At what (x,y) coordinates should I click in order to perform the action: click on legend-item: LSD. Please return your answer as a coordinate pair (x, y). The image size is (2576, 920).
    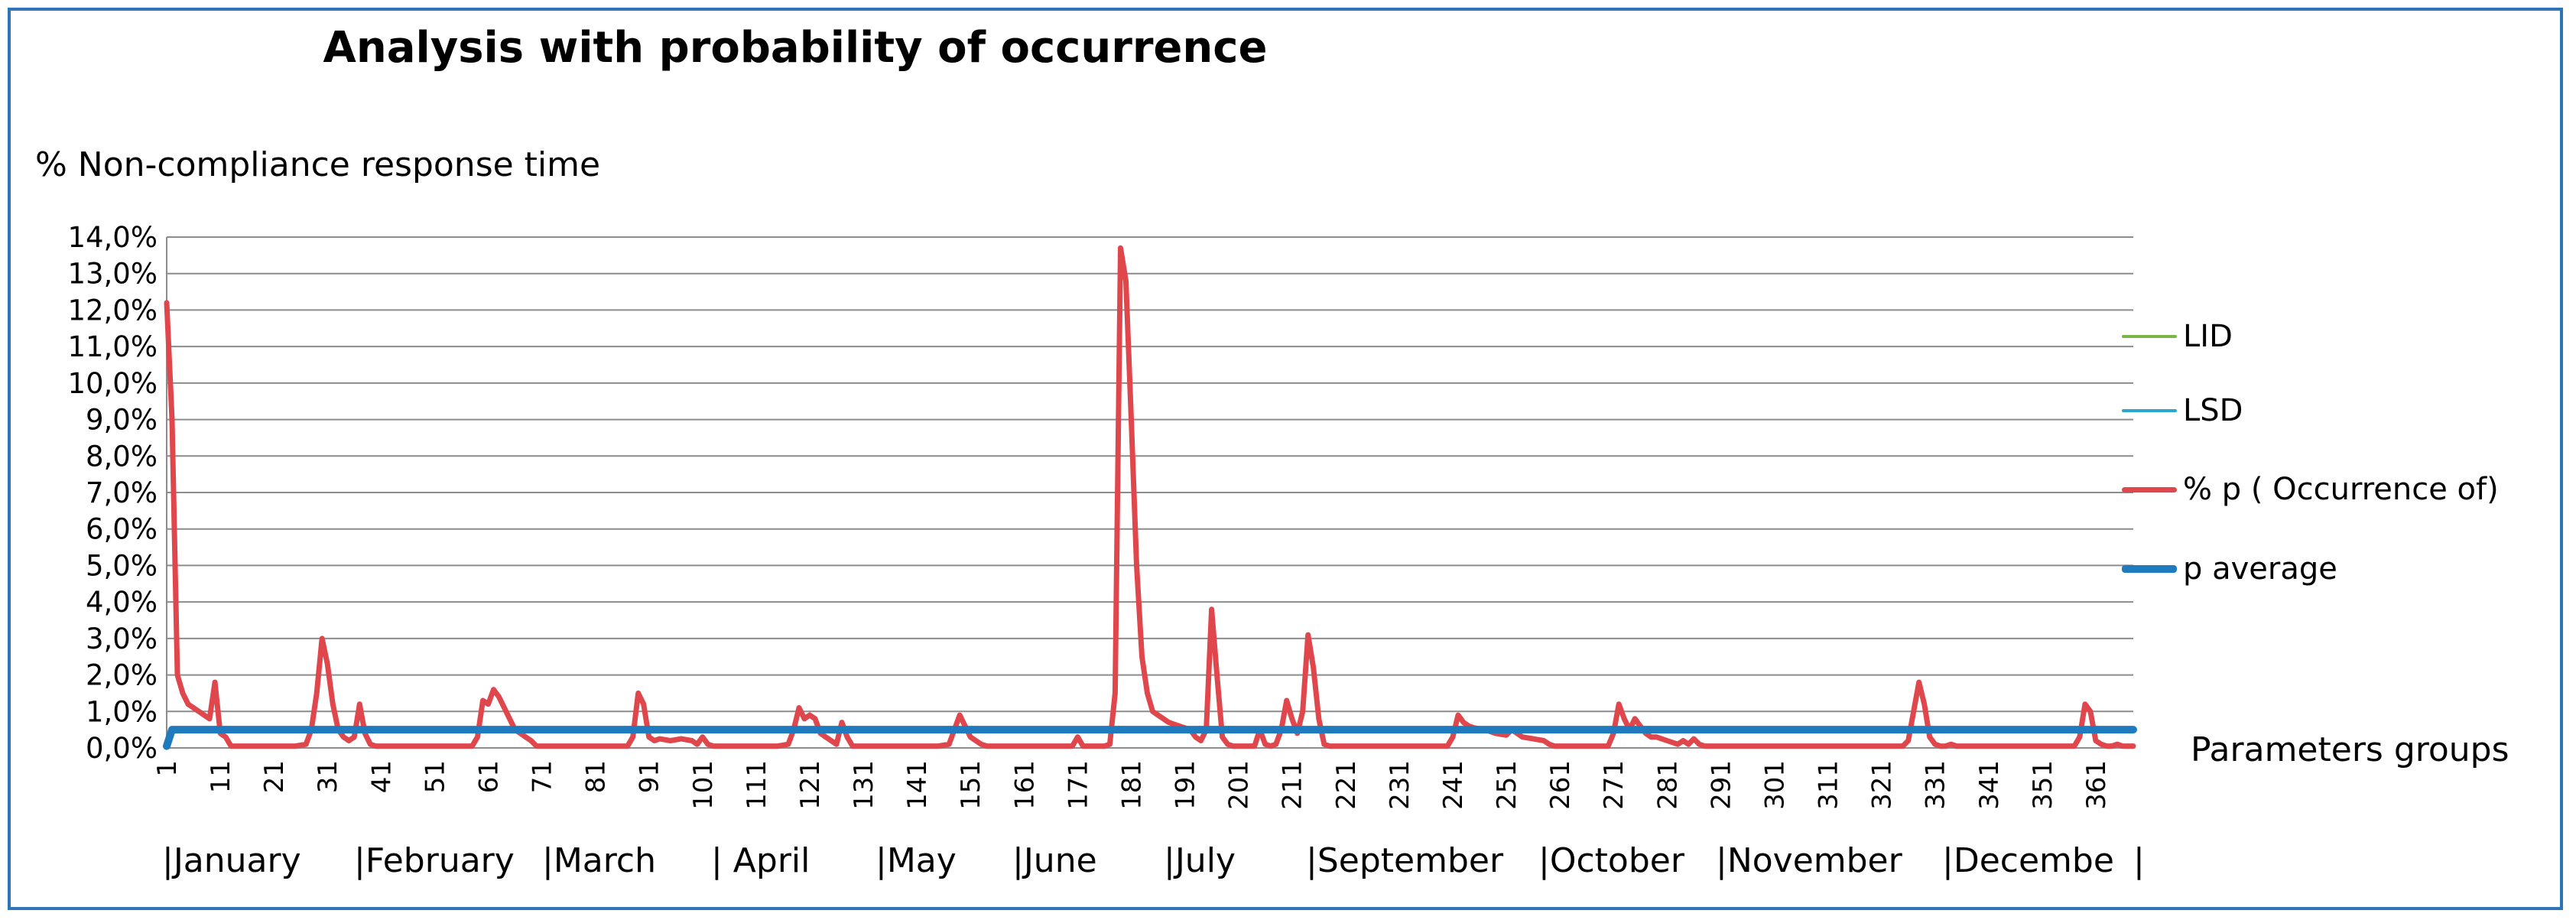
    Looking at the image, I should click on (2183, 411).